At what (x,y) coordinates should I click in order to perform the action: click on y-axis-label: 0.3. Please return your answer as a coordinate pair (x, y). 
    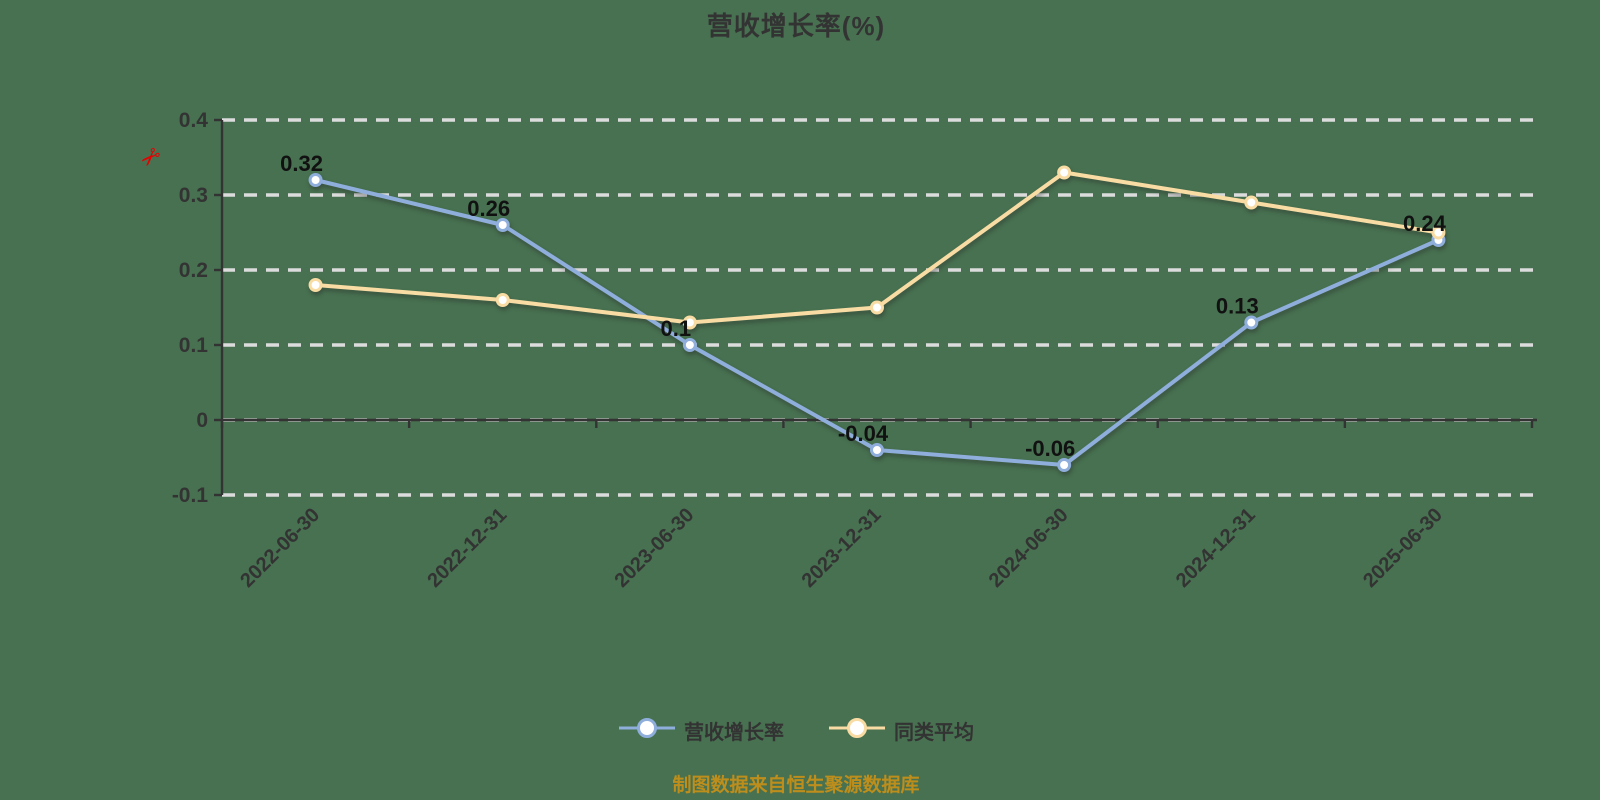
    Looking at the image, I should click on (193, 195).